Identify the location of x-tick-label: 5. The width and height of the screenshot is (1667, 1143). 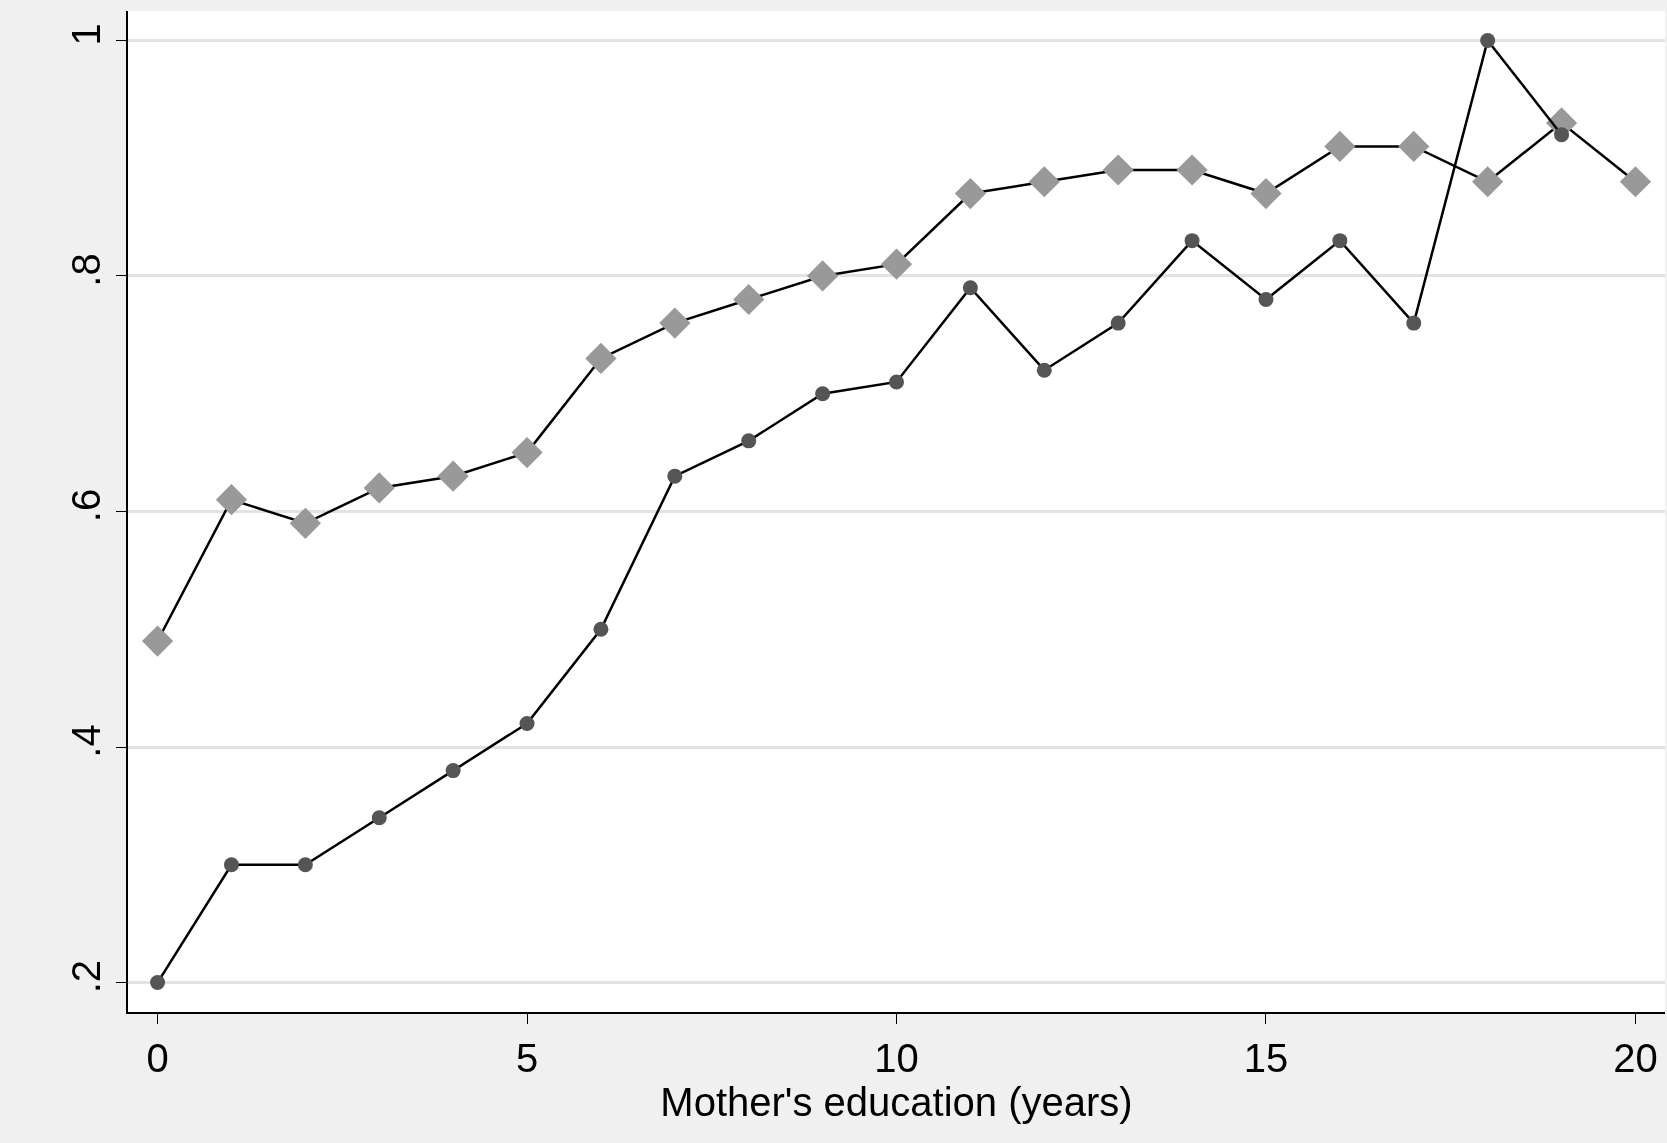
(527, 1057).